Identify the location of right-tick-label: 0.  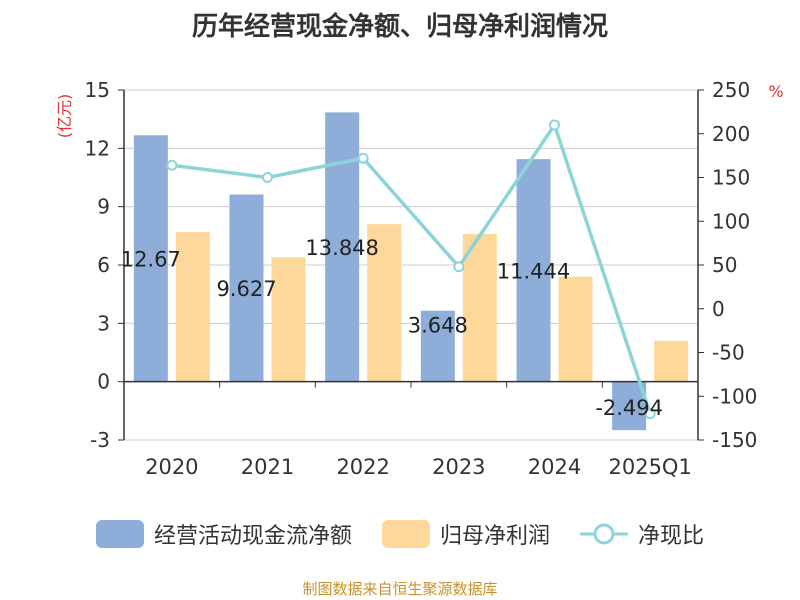
(718, 309).